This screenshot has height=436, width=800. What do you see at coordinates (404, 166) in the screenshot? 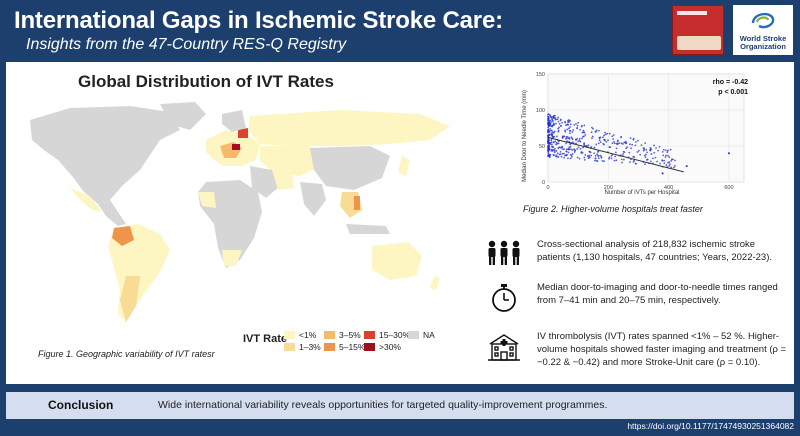
I see `map-japan` at bounding box center [404, 166].